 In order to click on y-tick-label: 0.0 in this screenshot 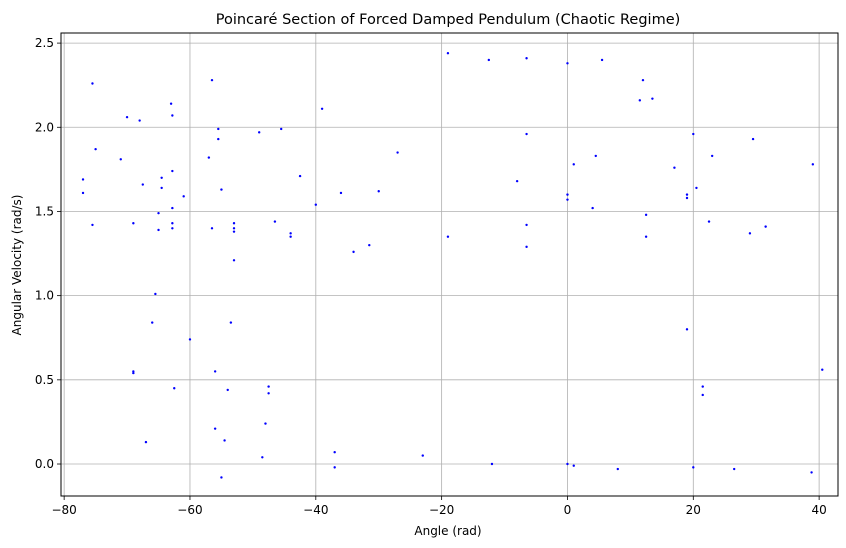, I will do `click(44, 464)`.